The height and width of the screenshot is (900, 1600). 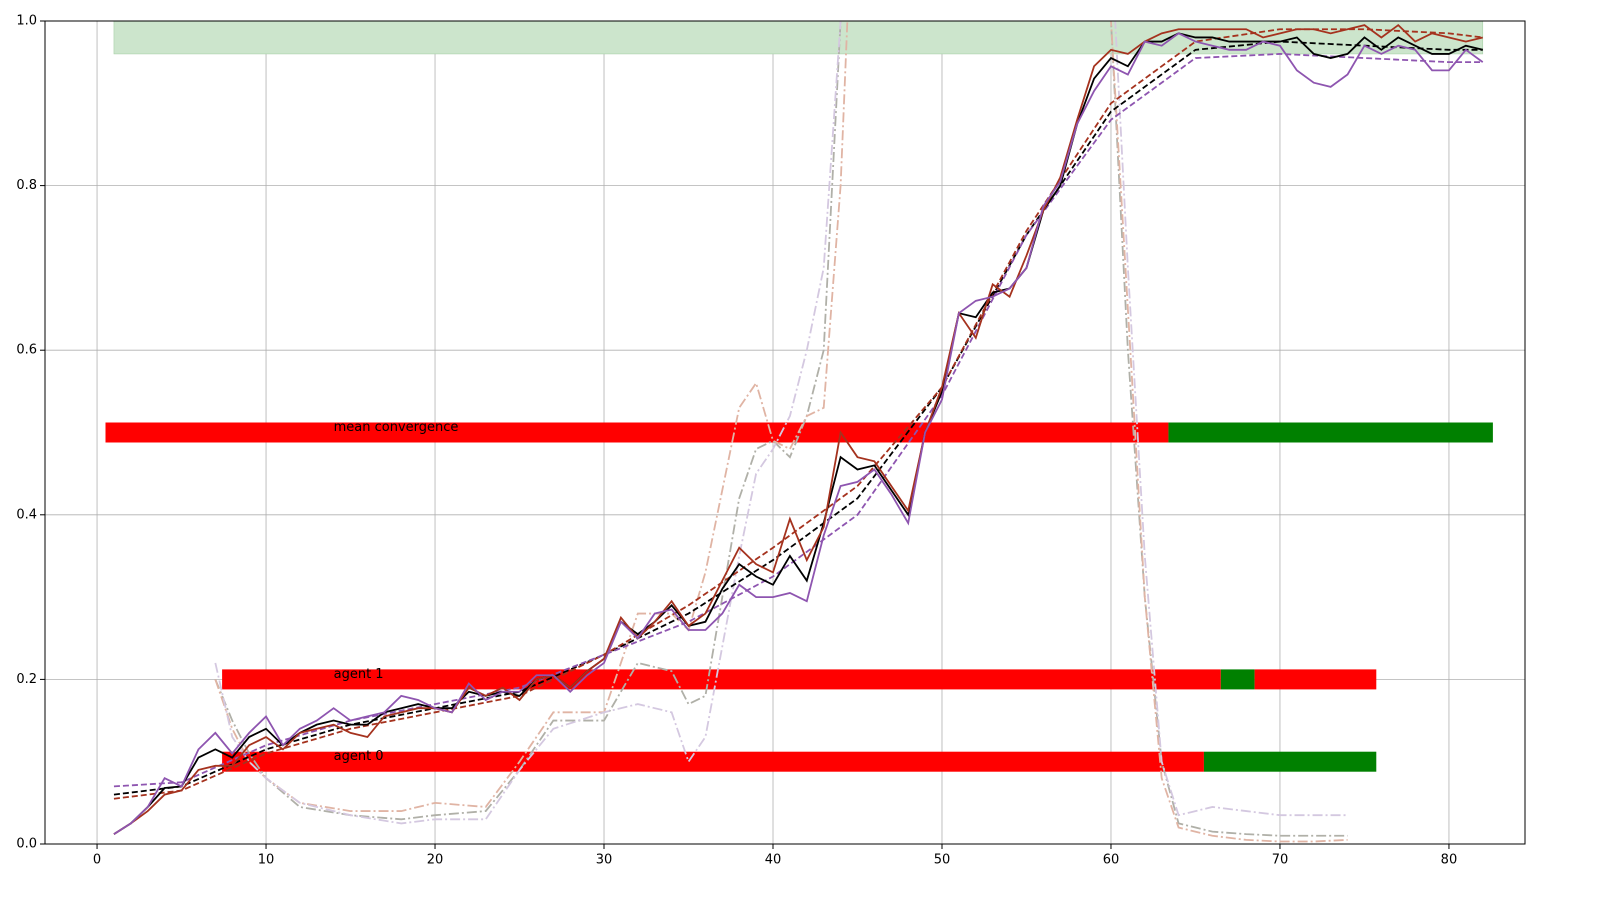 What do you see at coordinates (798, 38) in the screenshot?
I see `target-band` at bounding box center [798, 38].